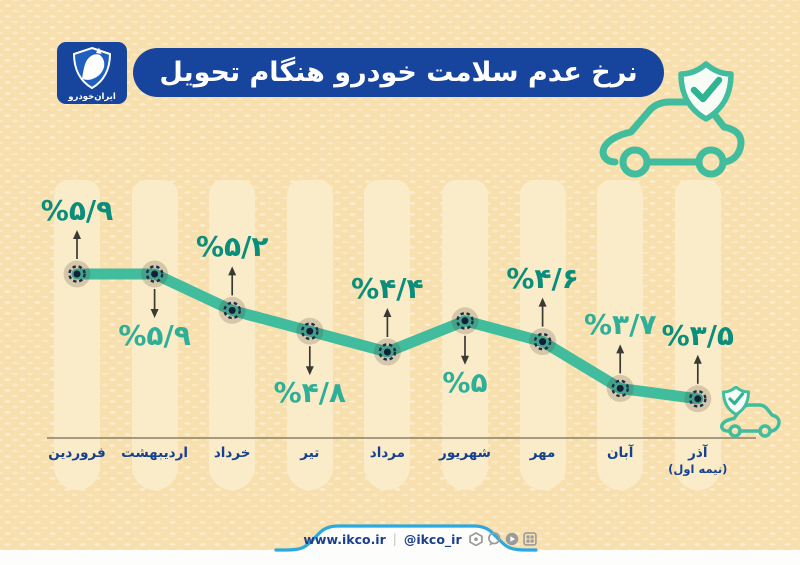 The height and width of the screenshot is (565, 800). Describe the element at coordinates (502, 539) in the screenshot. I see `social-icons` at that location.